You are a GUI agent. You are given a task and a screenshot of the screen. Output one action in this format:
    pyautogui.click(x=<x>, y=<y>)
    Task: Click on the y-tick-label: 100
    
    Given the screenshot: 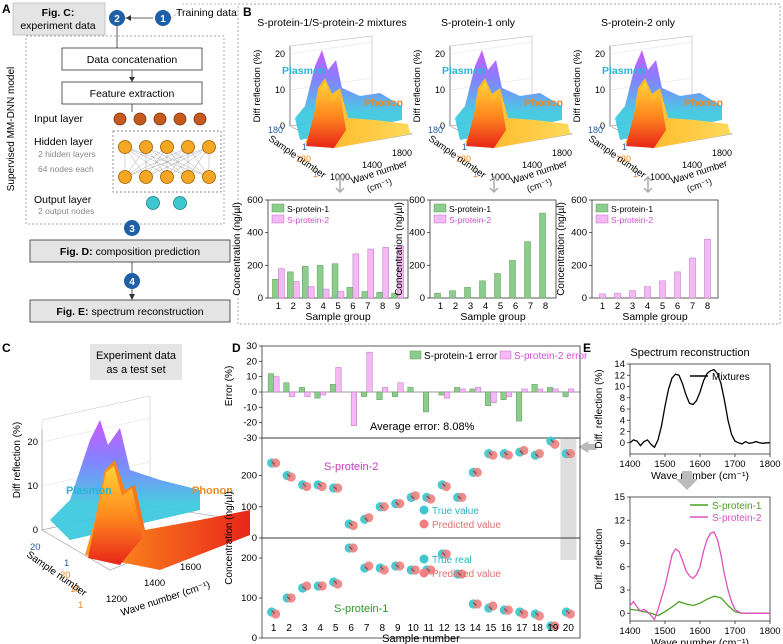 What is the action you would take?
    pyautogui.click(x=249, y=507)
    